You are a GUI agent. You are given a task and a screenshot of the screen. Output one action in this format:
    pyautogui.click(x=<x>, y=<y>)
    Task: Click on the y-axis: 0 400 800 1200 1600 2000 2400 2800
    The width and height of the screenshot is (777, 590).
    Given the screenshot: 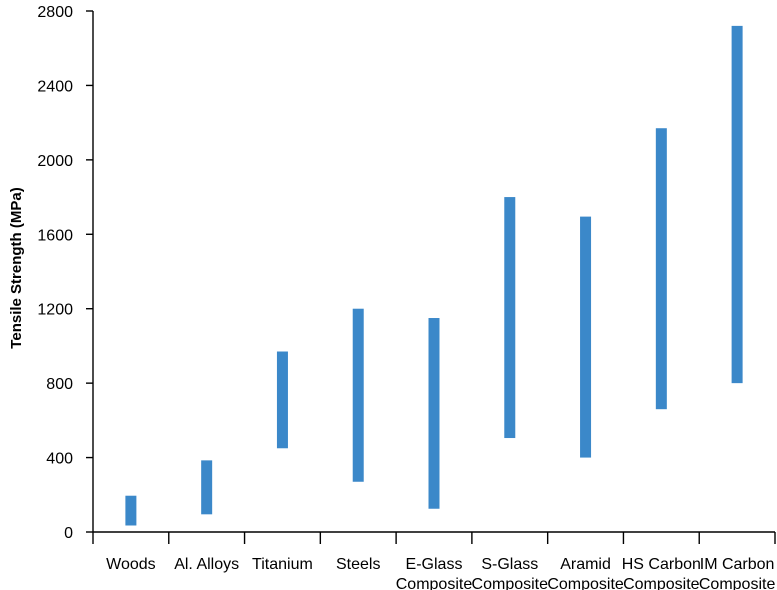 What is the action you would take?
    pyautogui.click(x=65, y=273)
    